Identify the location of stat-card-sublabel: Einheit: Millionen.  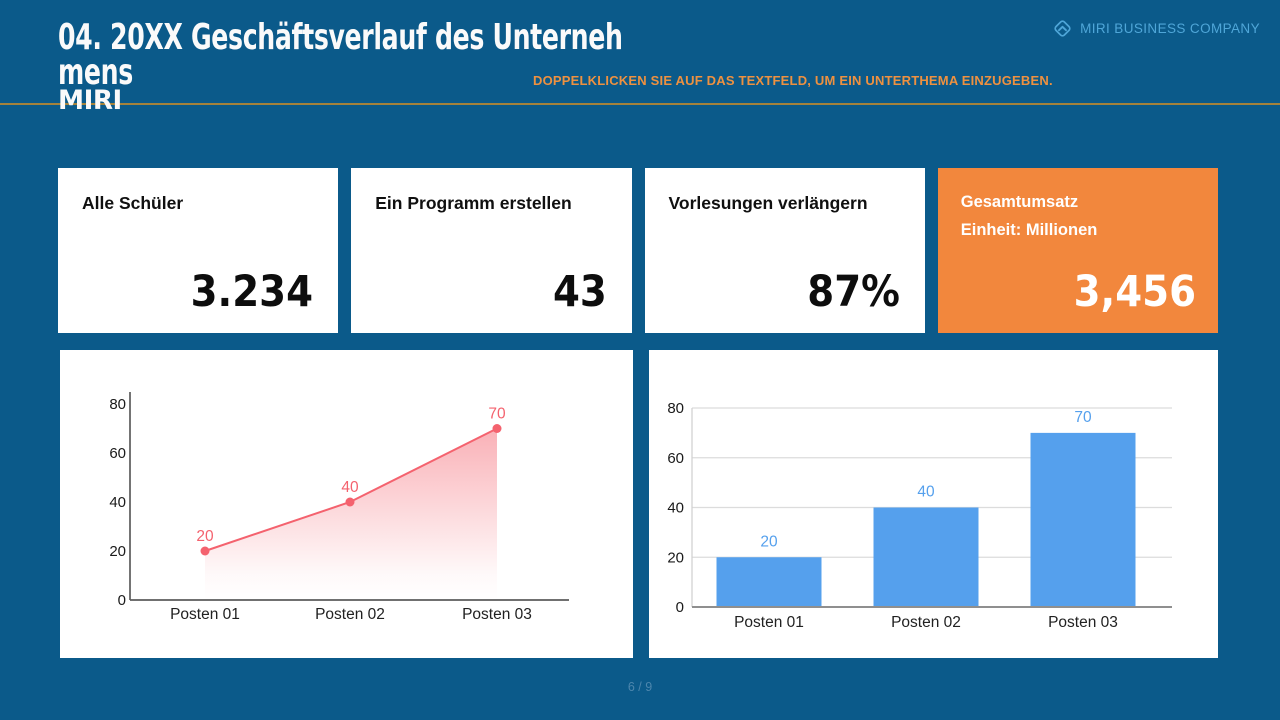
(1029, 230).